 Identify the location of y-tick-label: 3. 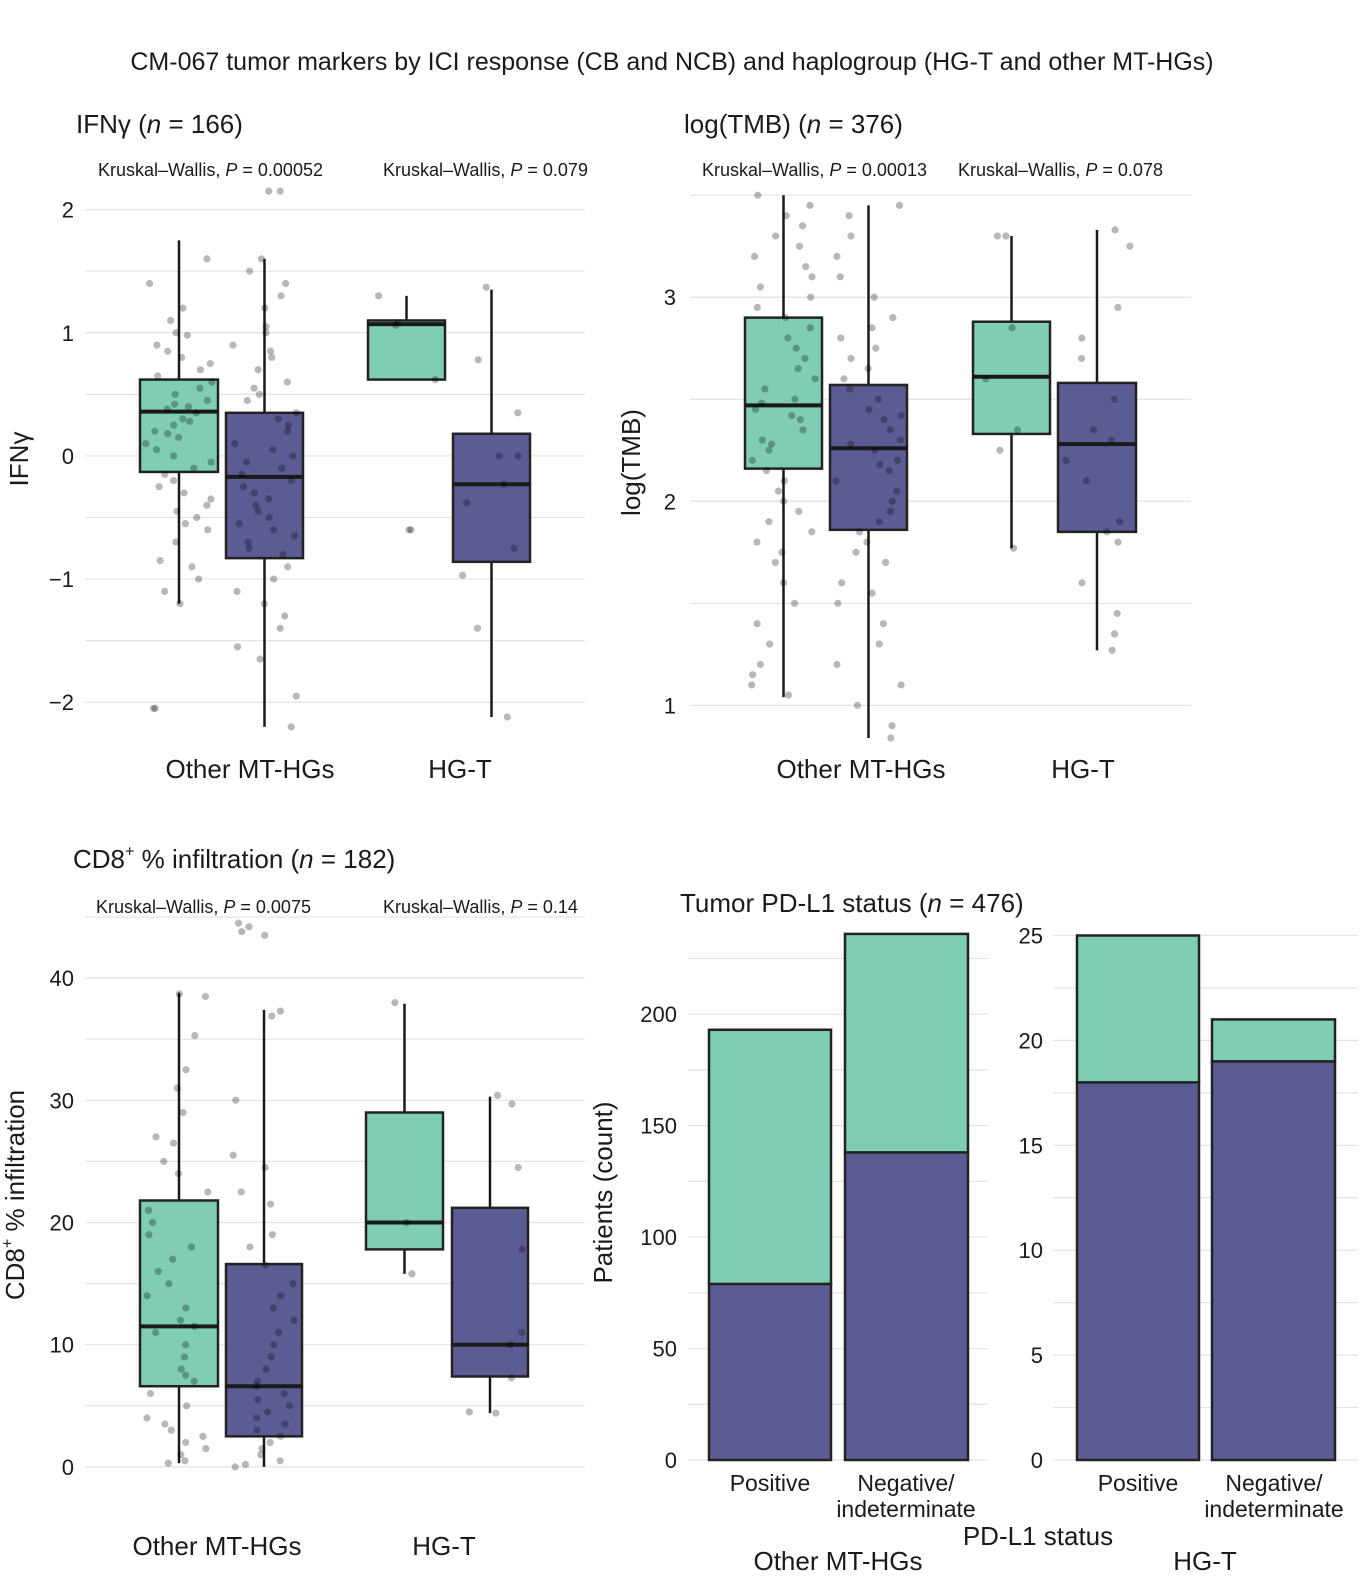
(670, 297).